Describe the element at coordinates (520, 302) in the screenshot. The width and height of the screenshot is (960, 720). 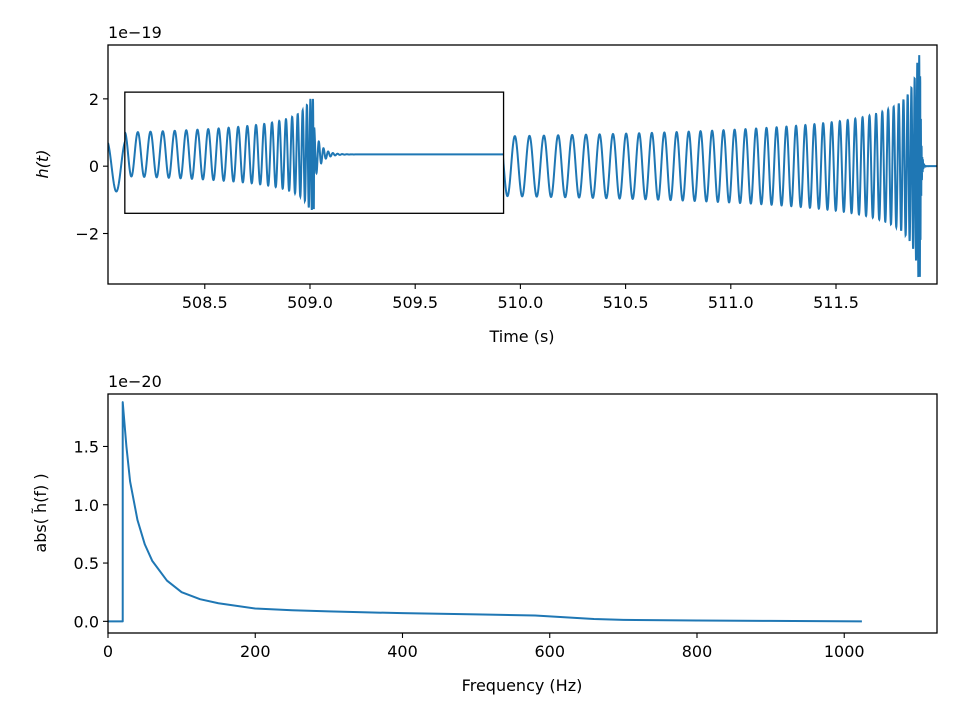
I see `time-x-tick-label: 510.0` at that location.